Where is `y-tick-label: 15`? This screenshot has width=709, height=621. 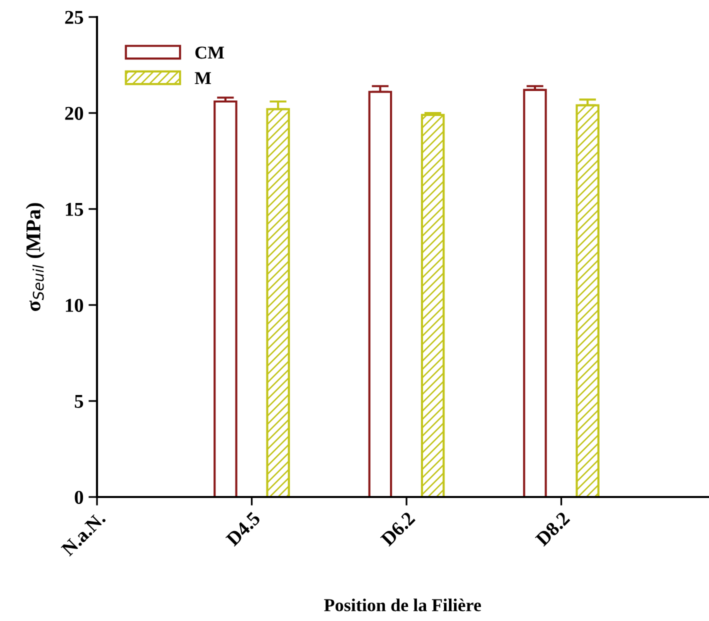
y-tick-label: 15 is located at coordinates (75, 209).